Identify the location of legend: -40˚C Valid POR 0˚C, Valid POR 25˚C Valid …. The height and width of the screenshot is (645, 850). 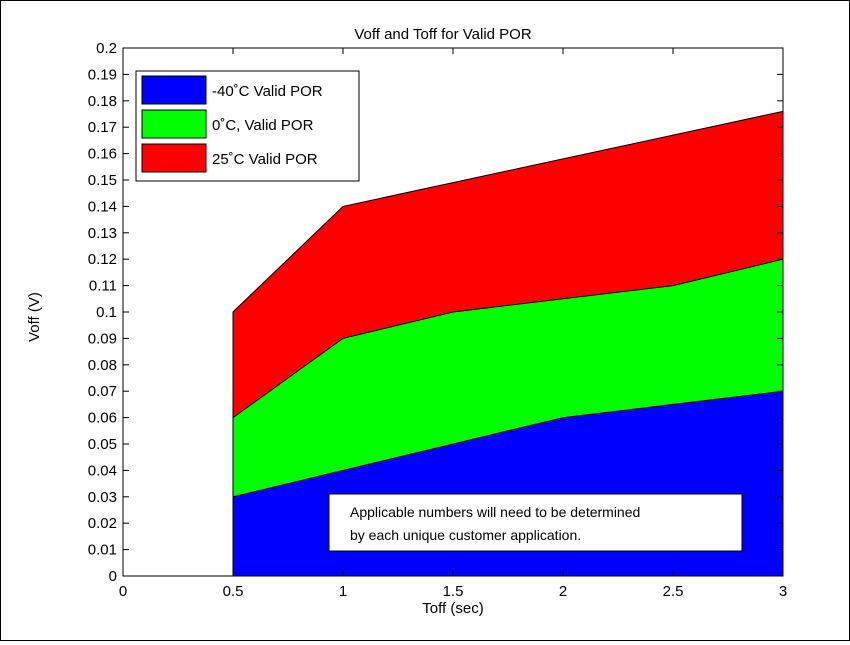
(247, 126).